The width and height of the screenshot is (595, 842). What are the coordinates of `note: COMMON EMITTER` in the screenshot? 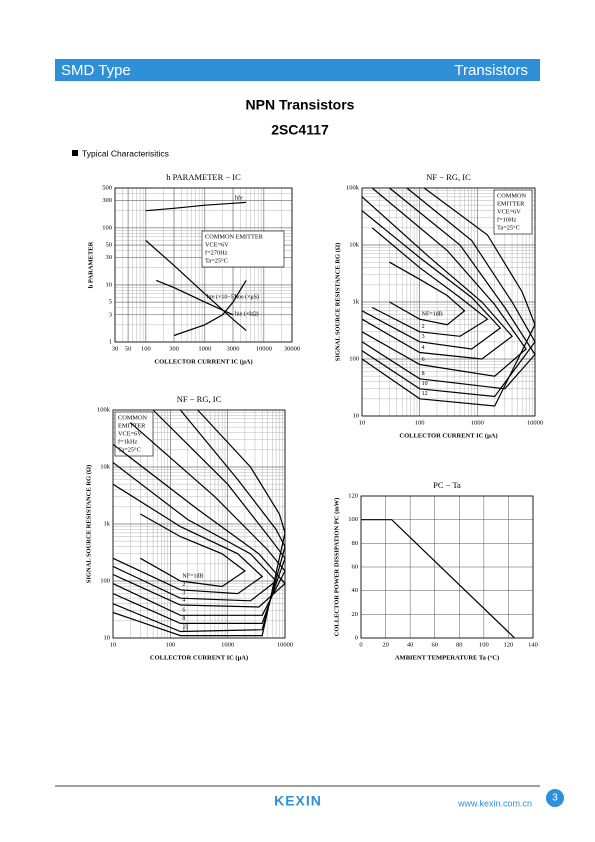 It's located at (234, 236).